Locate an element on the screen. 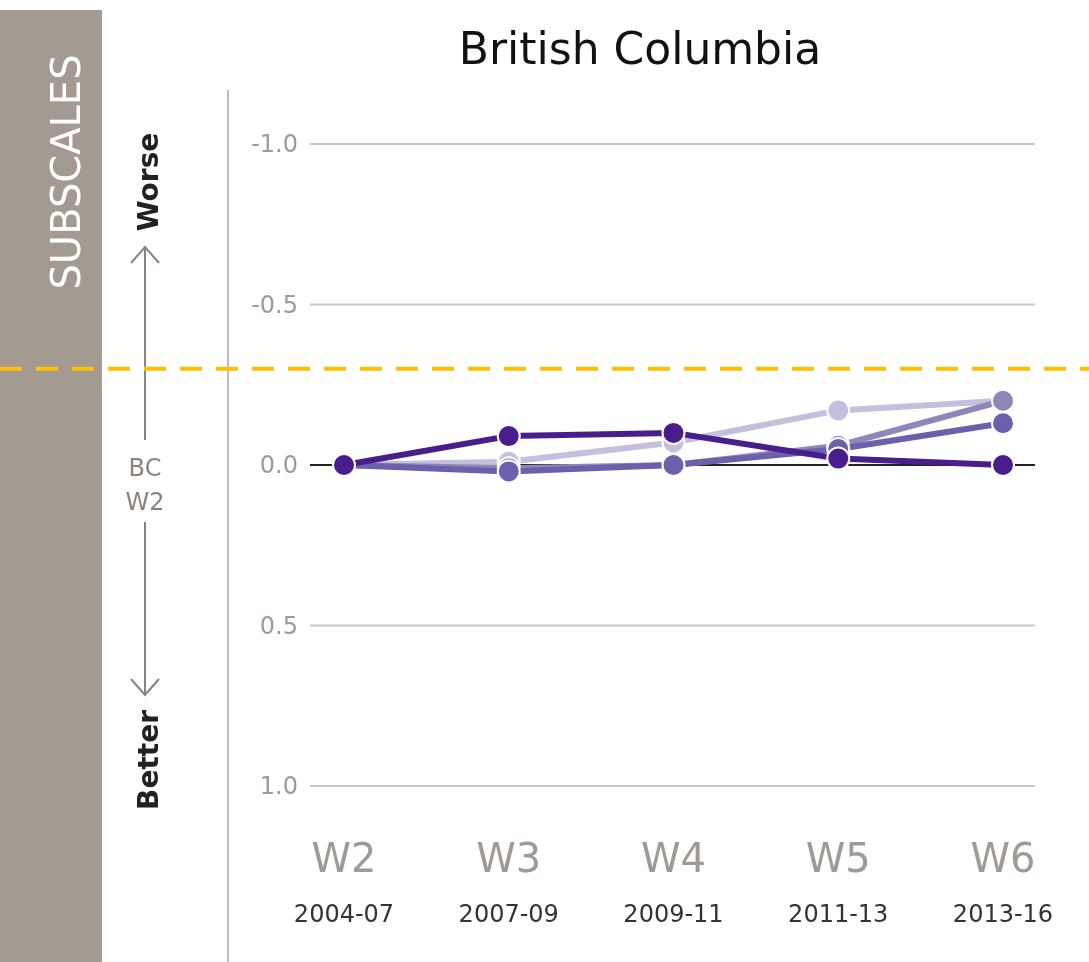 This screenshot has height=962, width=1089. y-tick-label: -1.0 is located at coordinates (274, 144).